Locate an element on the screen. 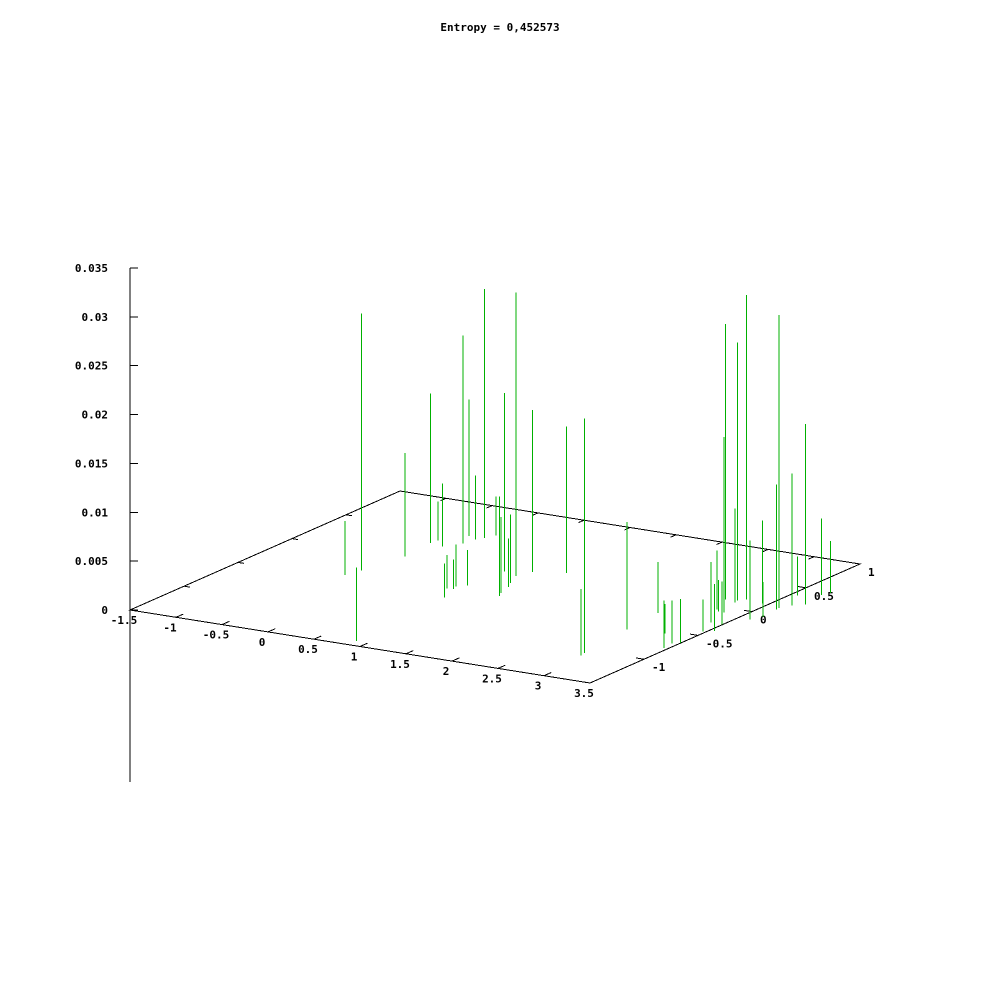 The height and width of the screenshot is (1000, 1000). x-tick-label: 1 is located at coordinates (354, 657).